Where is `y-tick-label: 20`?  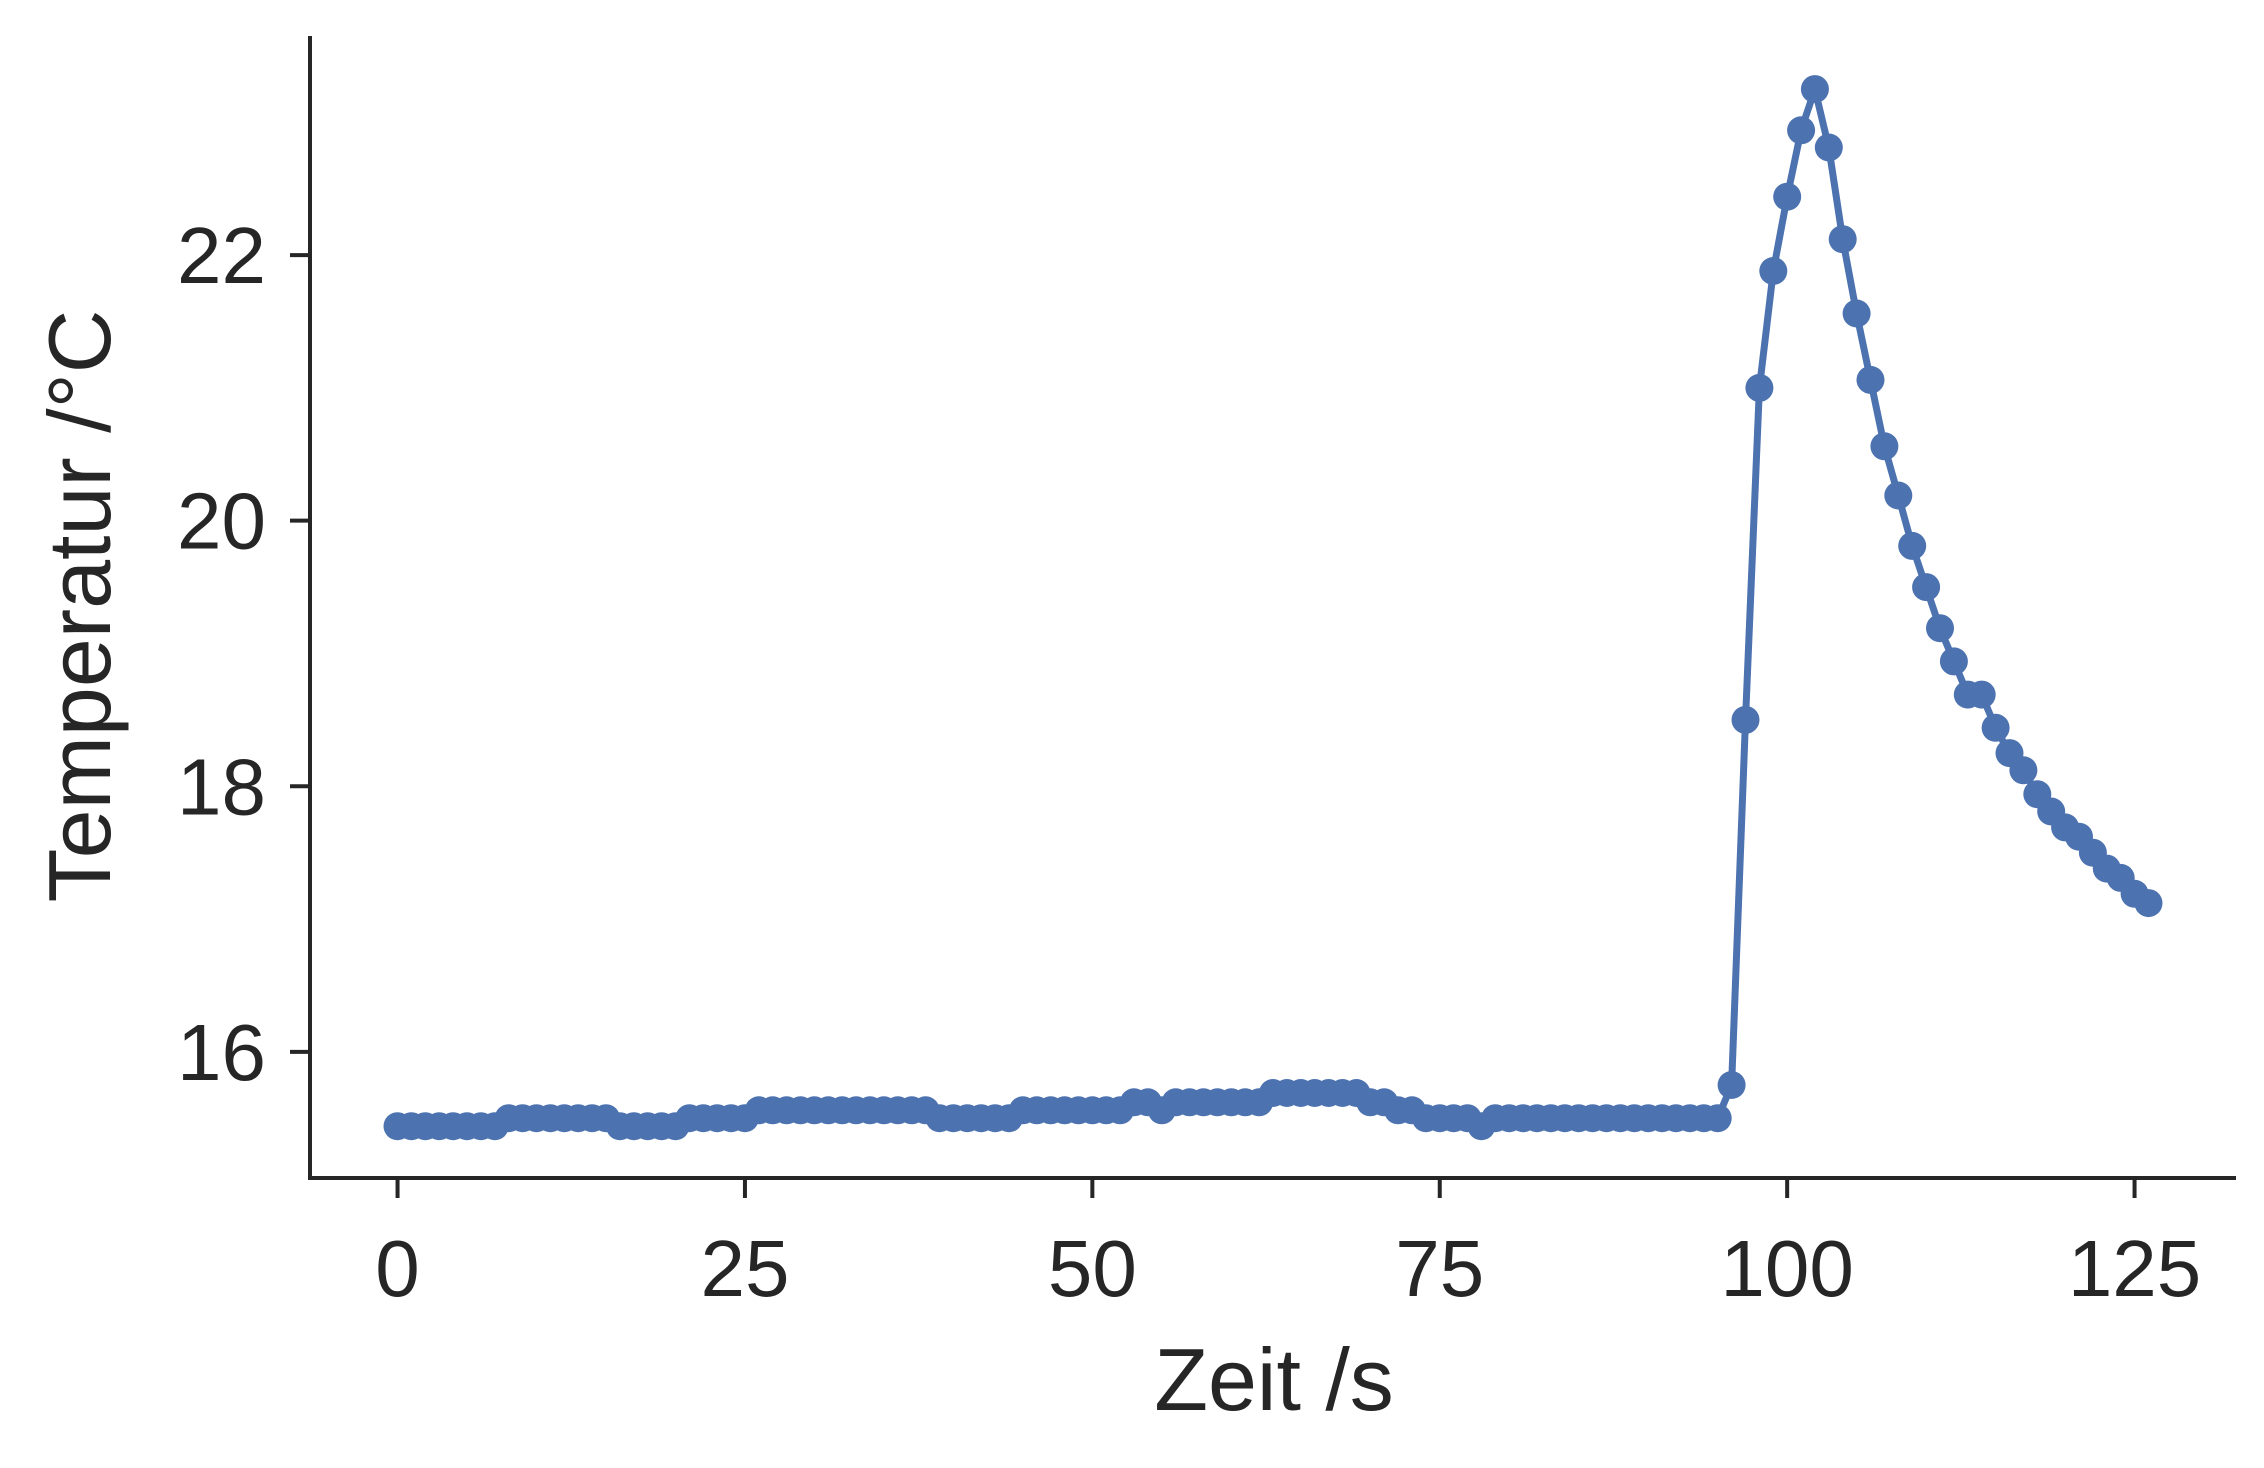 y-tick-label: 20 is located at coordinates (221, 521).